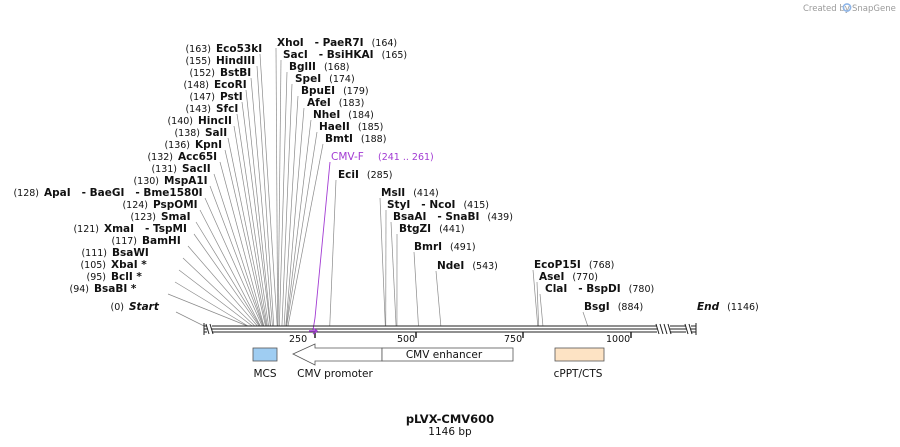 The image size is (900, 447). I want to click on leader-line-hindiii, so click(265, 196).